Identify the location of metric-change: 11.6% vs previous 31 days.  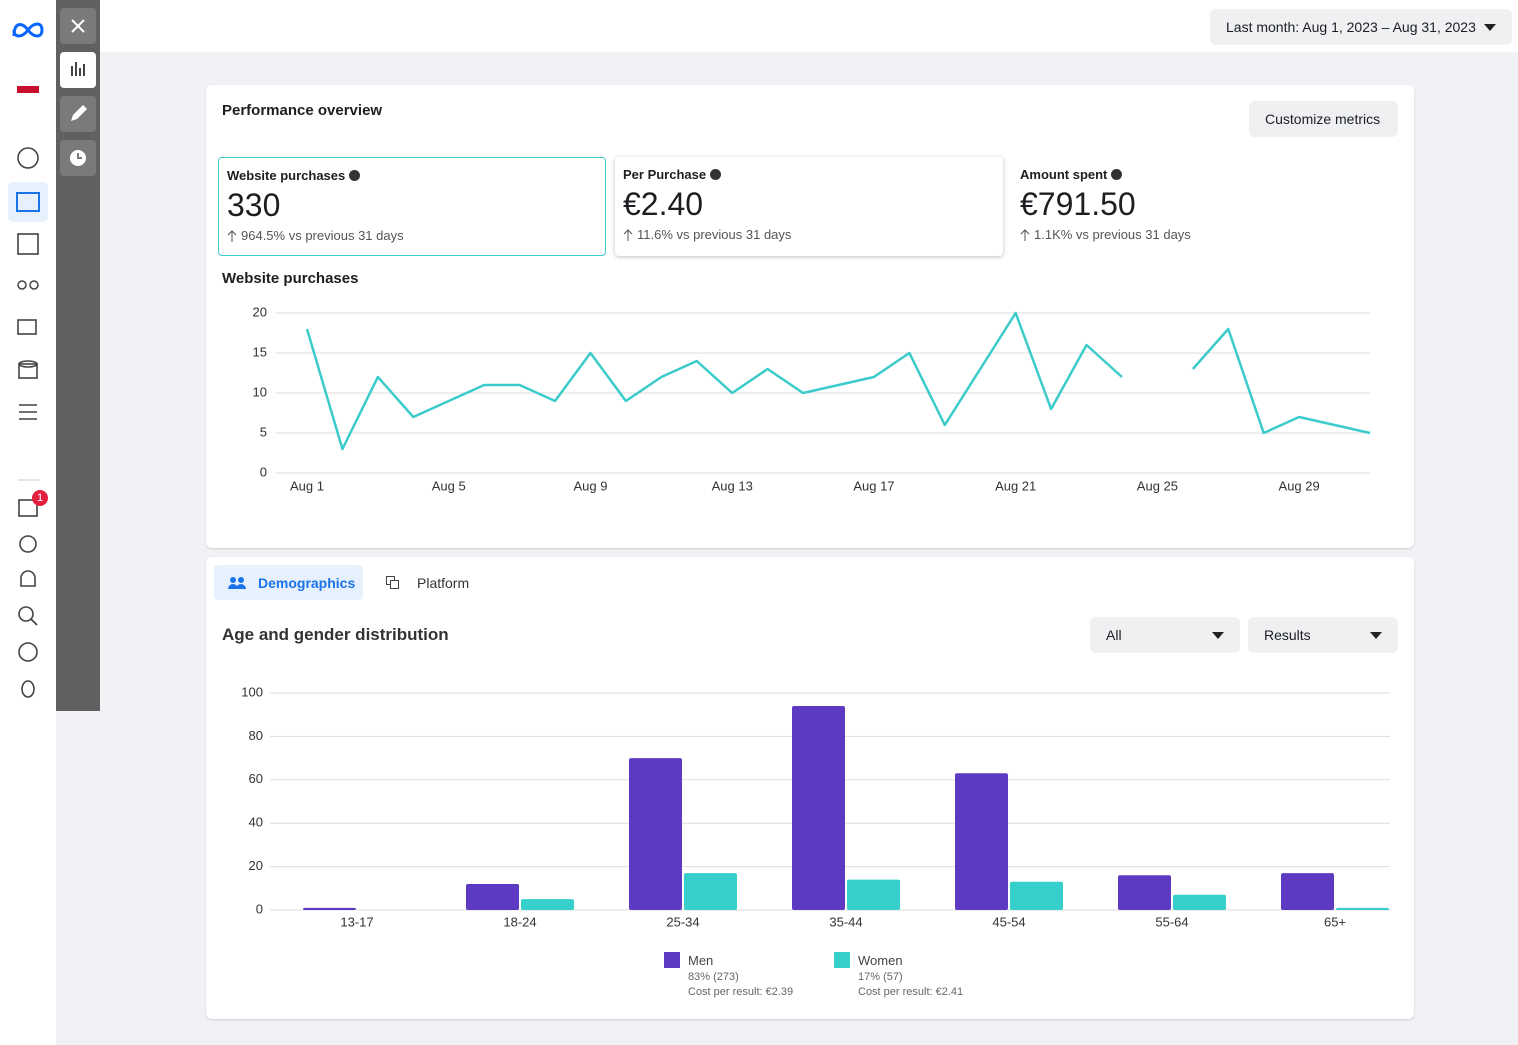
(714, 234).